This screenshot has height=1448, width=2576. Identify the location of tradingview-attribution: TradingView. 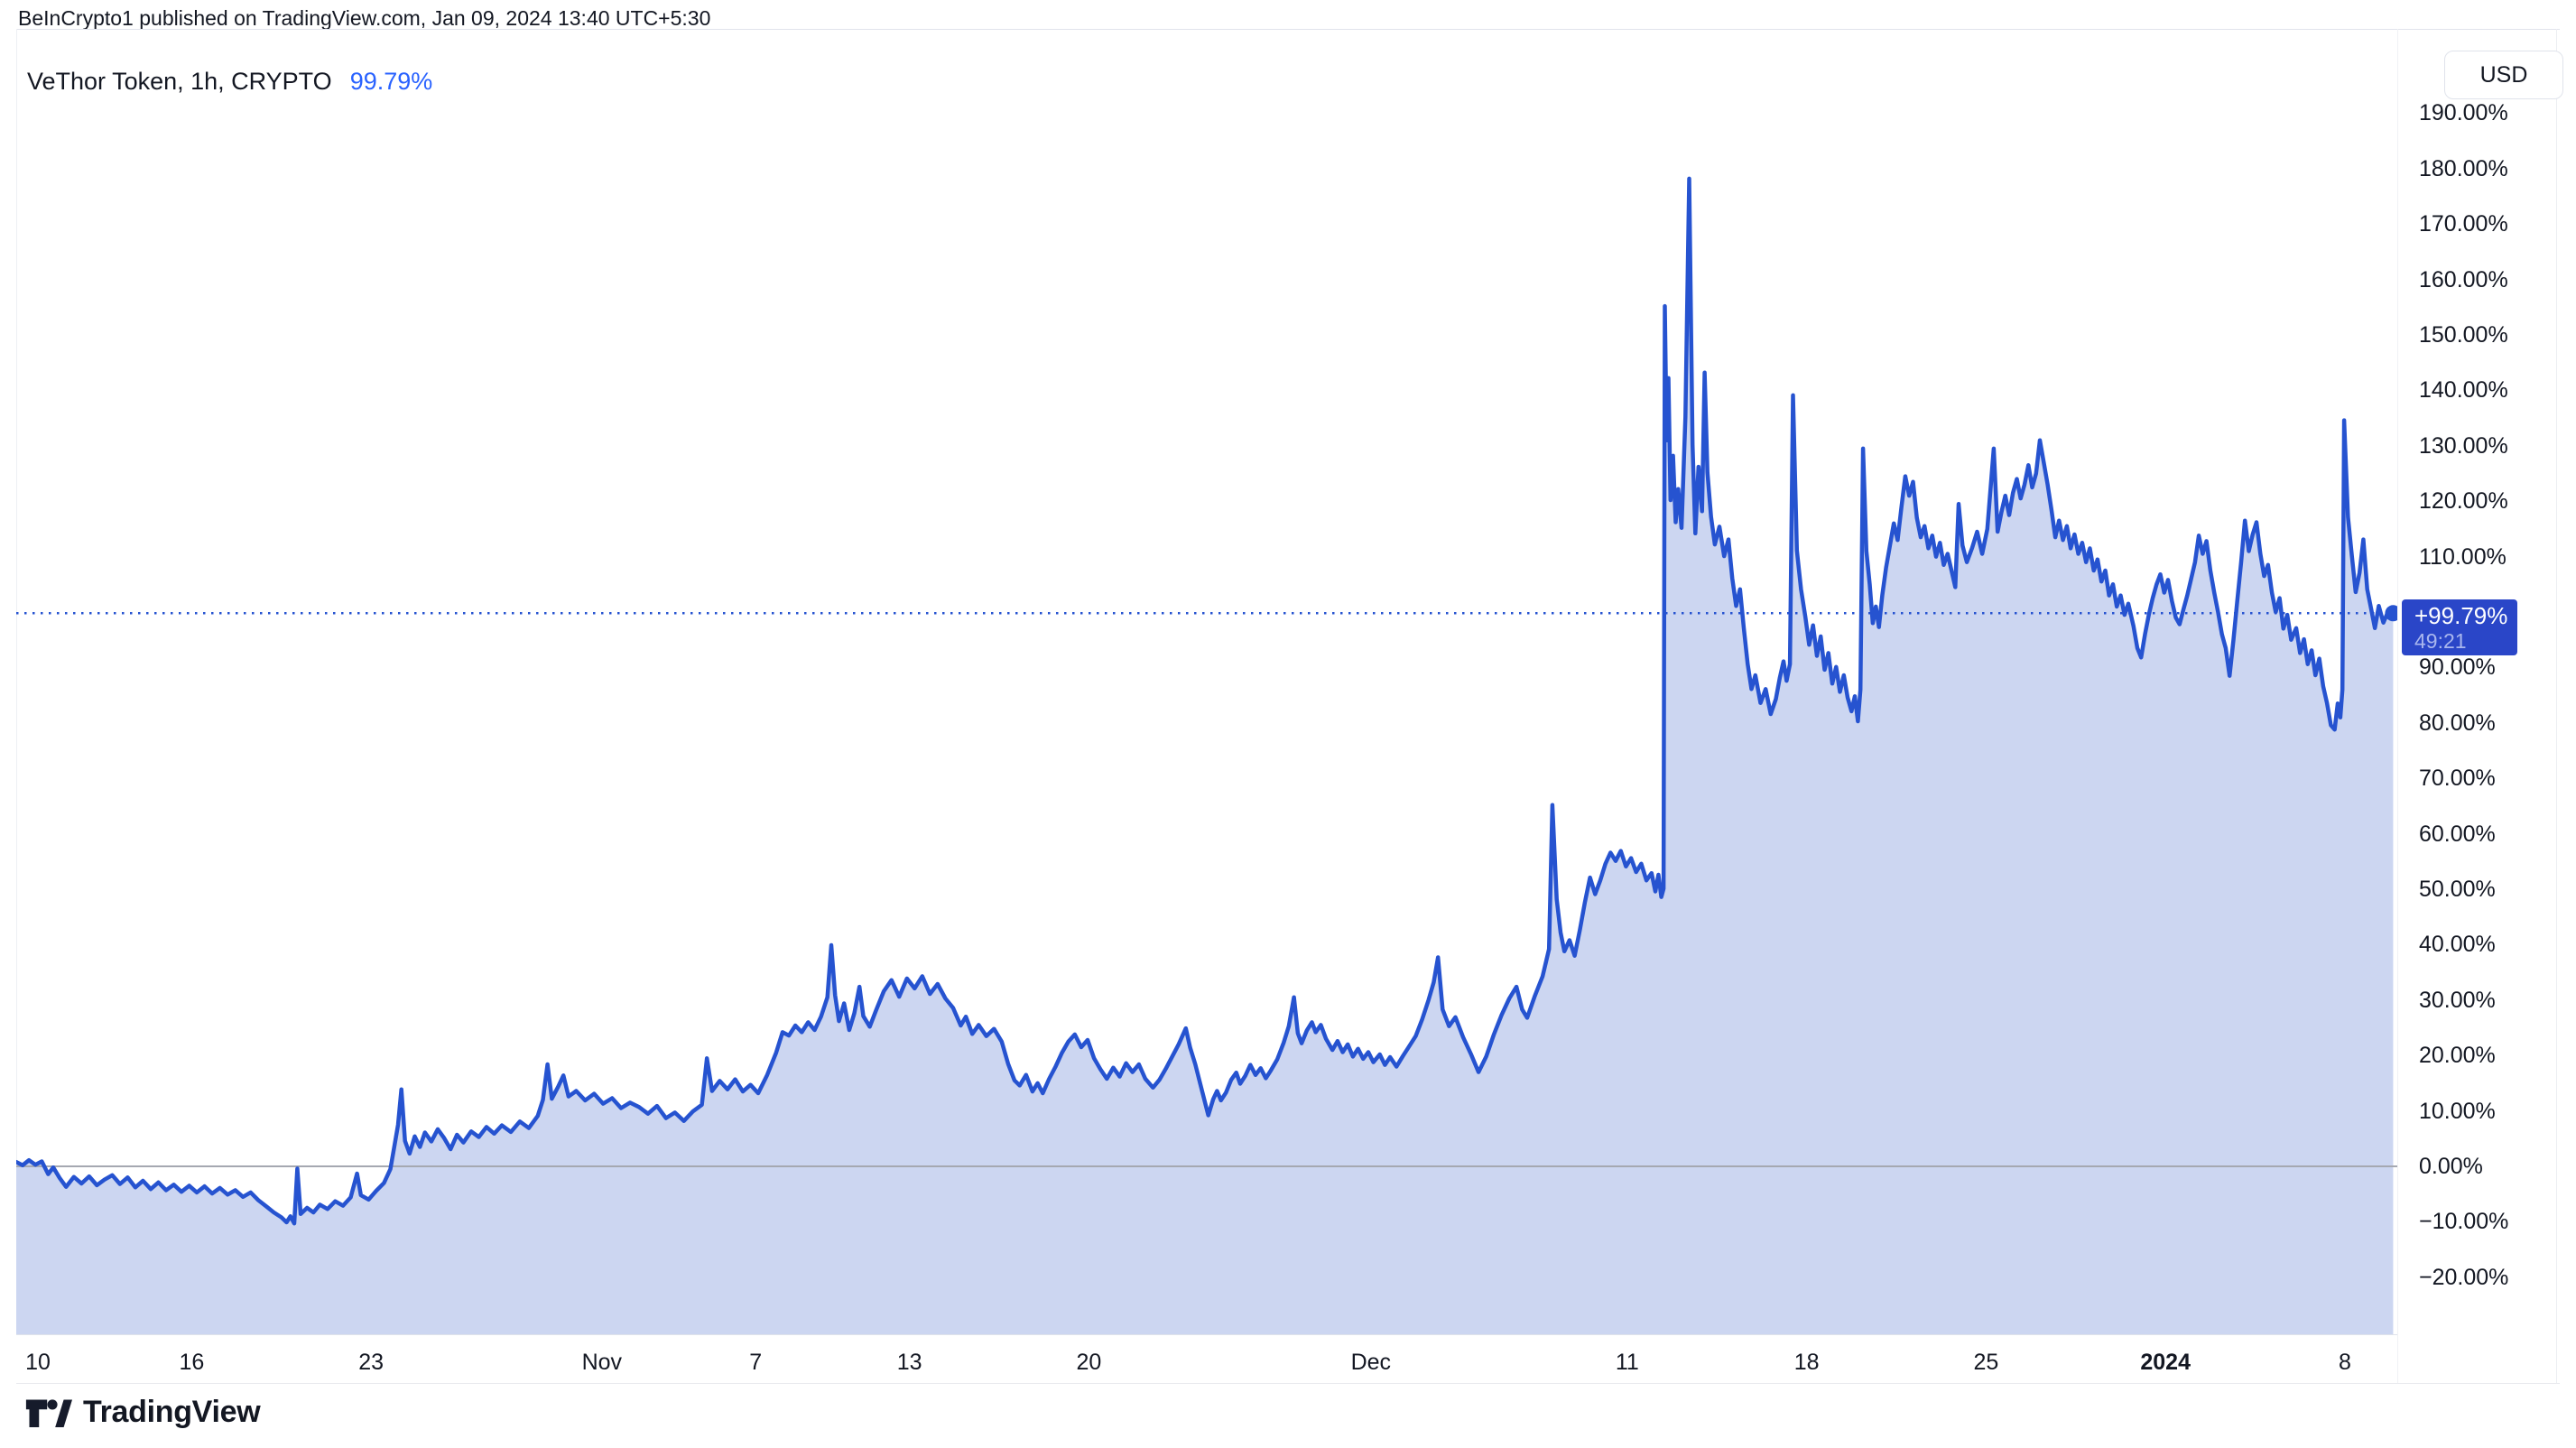
(143, 1412).